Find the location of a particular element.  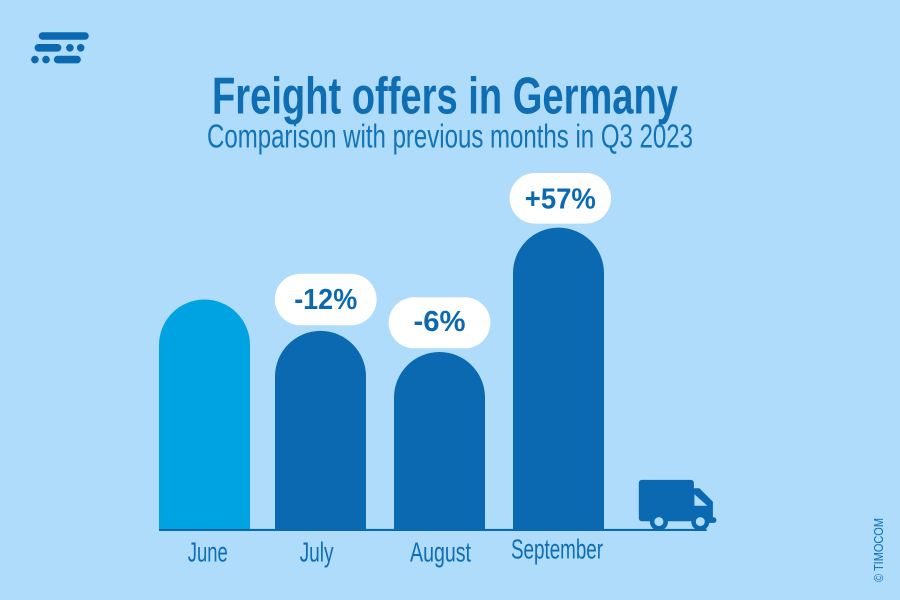

svg-text: June is located at coordinates (208, 552).